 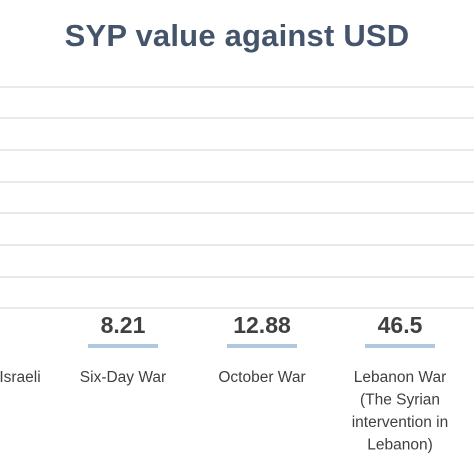 I want to click on bars, so click(x=261, y=346).